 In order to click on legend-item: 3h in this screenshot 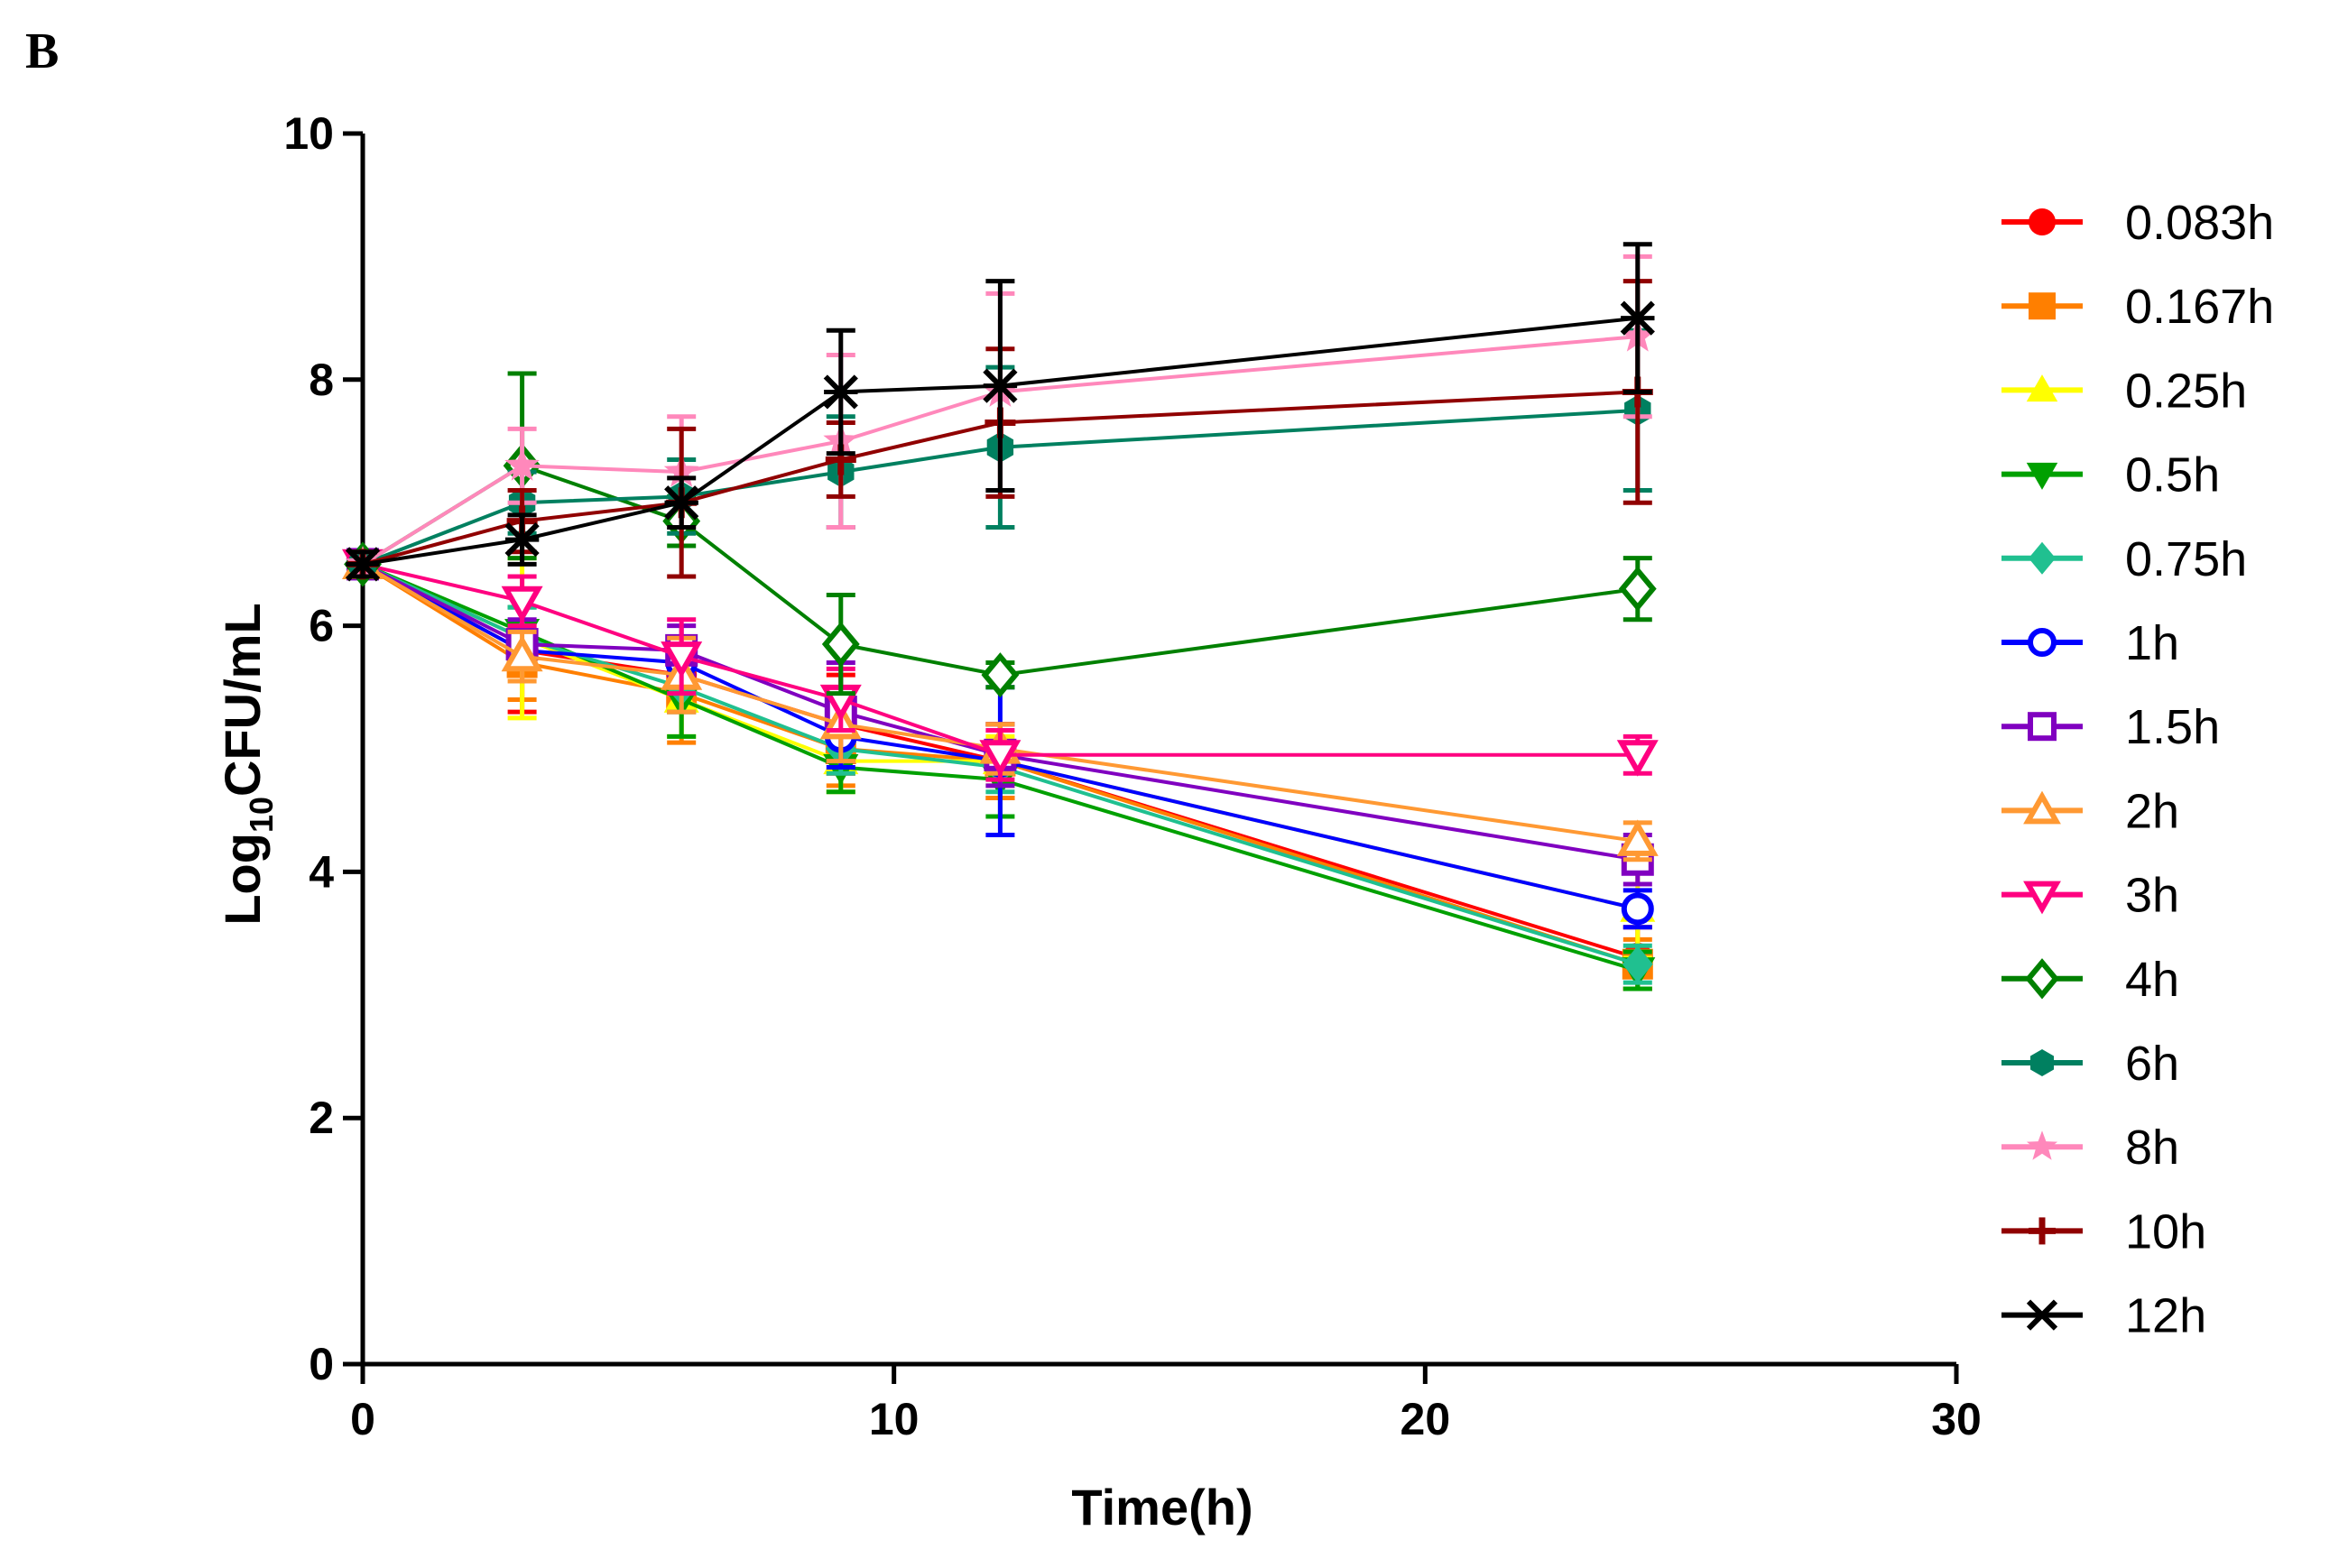, I will do `click(2090, 896)`.